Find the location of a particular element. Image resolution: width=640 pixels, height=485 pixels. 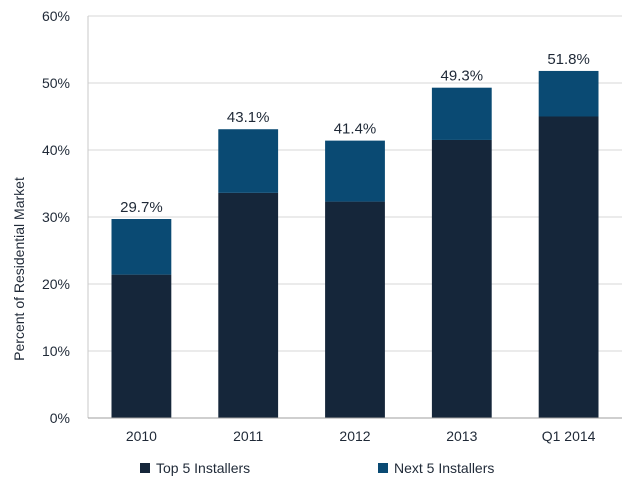

y-axis-title: Percent of Residential Market is located at coordinates (19, 269).